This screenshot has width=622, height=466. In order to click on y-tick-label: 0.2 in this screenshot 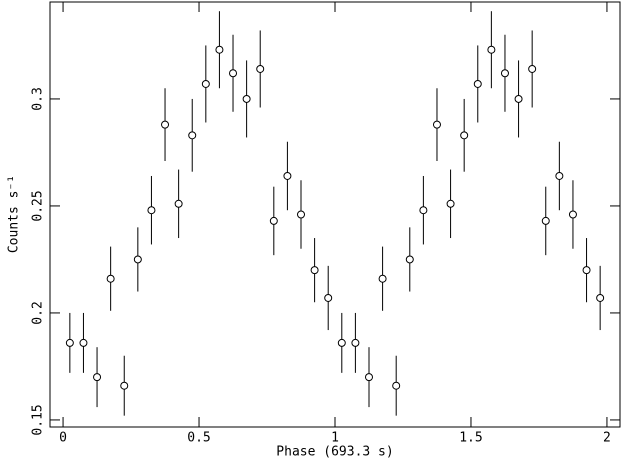, I will do `click(38, 312)`.